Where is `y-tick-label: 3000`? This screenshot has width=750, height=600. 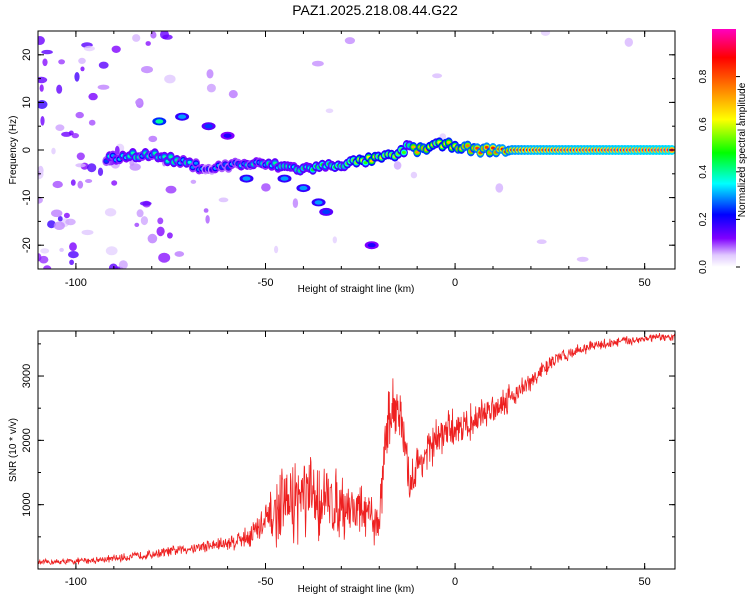
y-tick-label: 3000 is located at coordinates (27, 376).